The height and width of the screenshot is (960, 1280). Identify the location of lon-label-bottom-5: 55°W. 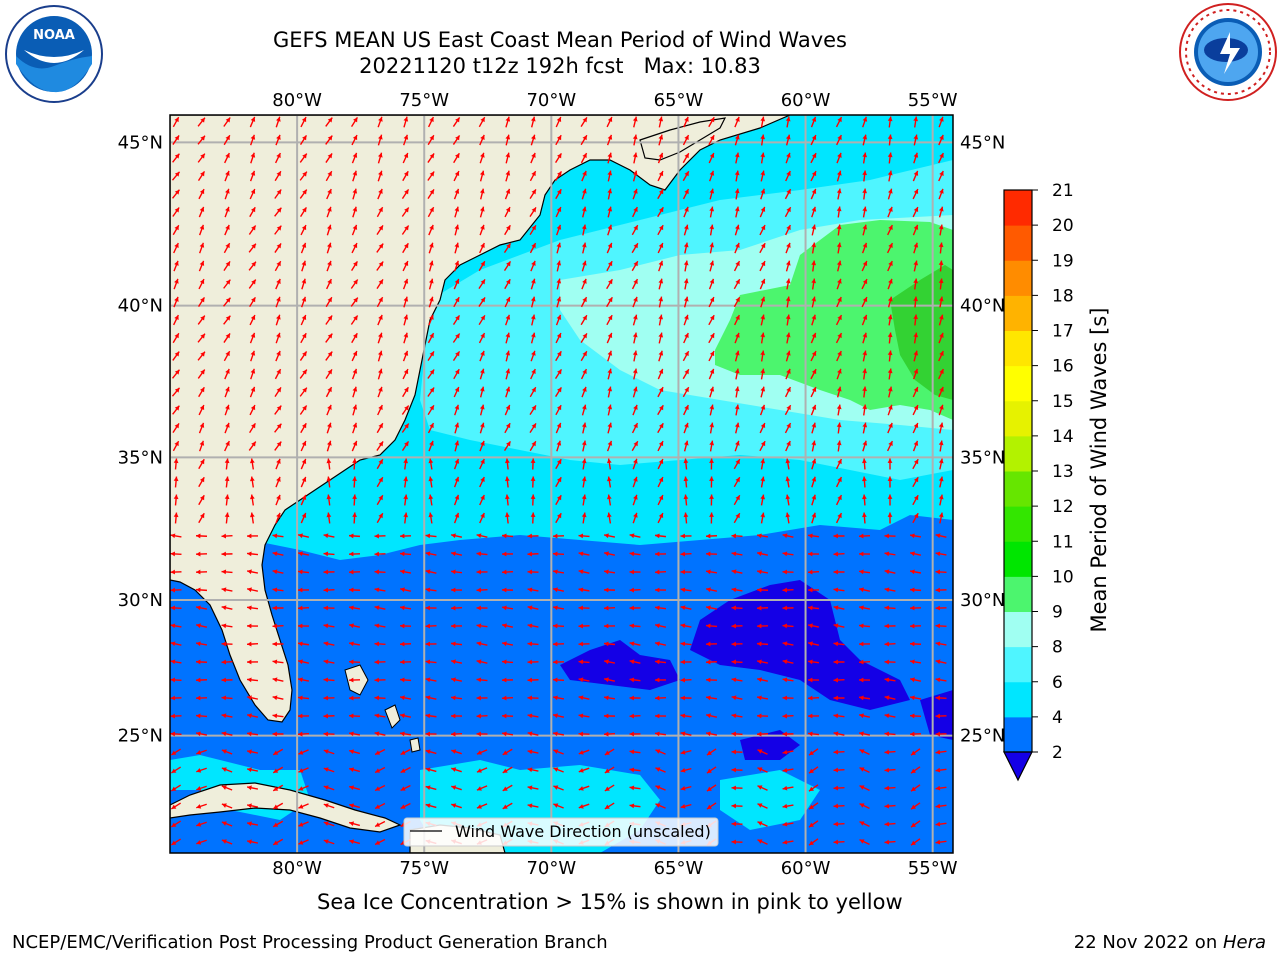
(933, 868).